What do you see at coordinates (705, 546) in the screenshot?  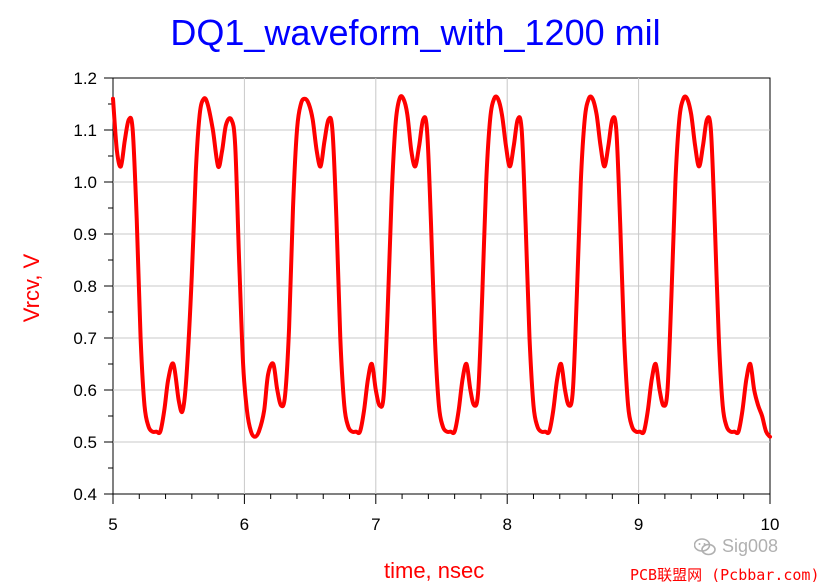 I see `wechat-icon` at bounding box center [705, 546].